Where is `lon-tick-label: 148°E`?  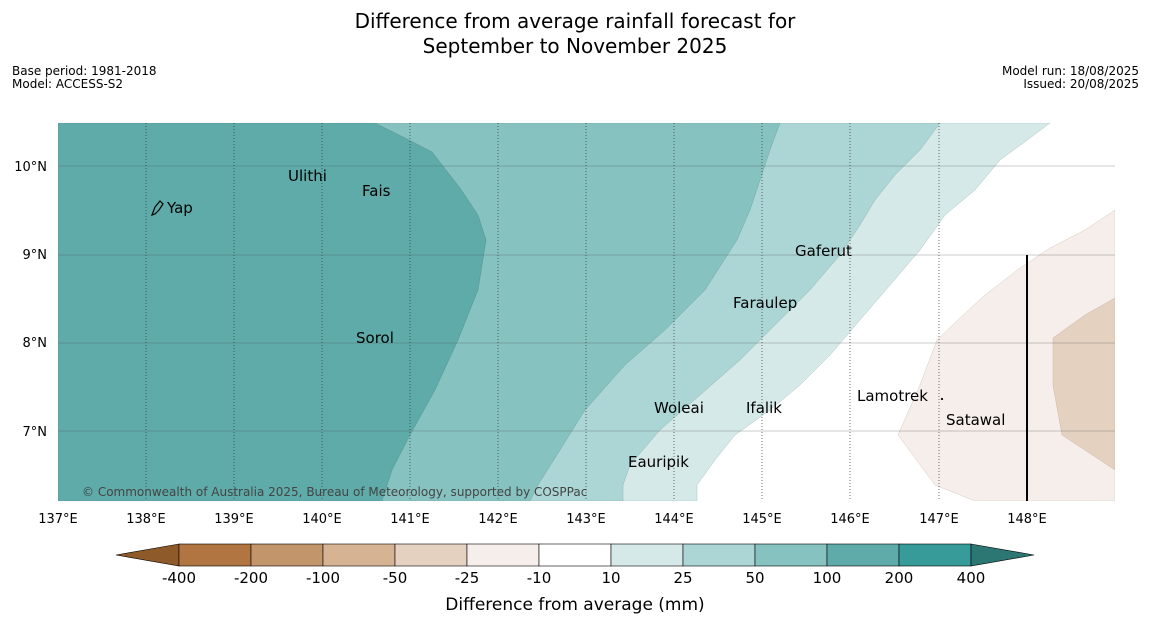
lon-tick-label: 148°E is located at coordinates (1027, 519).